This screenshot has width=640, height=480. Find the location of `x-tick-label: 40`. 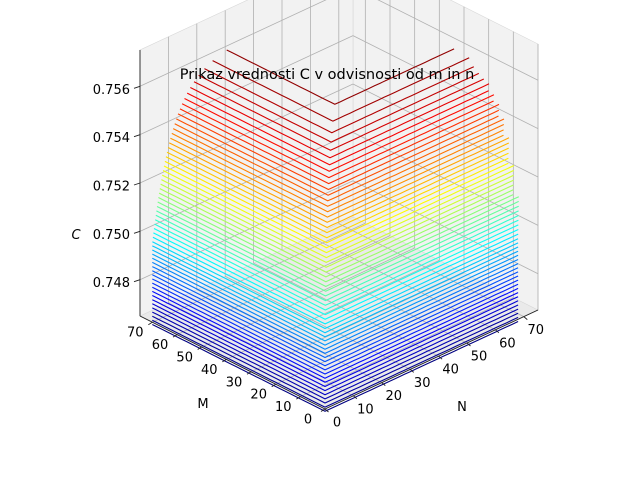

x-tick-label: 40 is located at coordinates (450, 370).